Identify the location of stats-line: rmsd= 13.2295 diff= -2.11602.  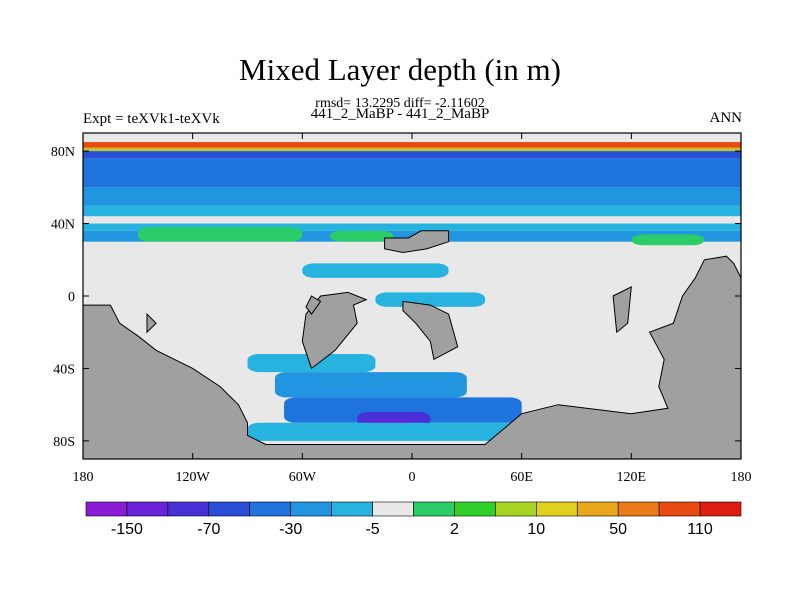
(400, 103).